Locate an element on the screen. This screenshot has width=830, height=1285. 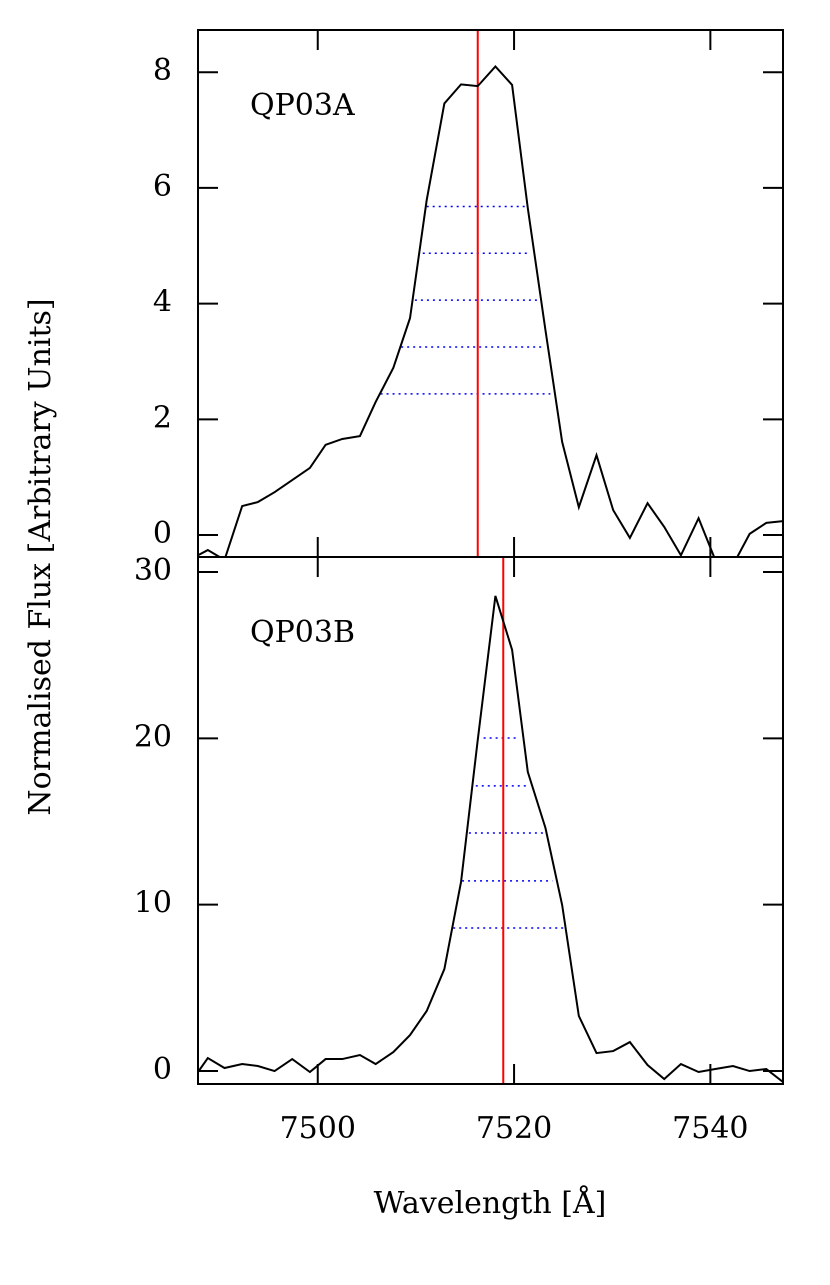
x-tick-label: 7520 is located at coordinates (514, 1128).